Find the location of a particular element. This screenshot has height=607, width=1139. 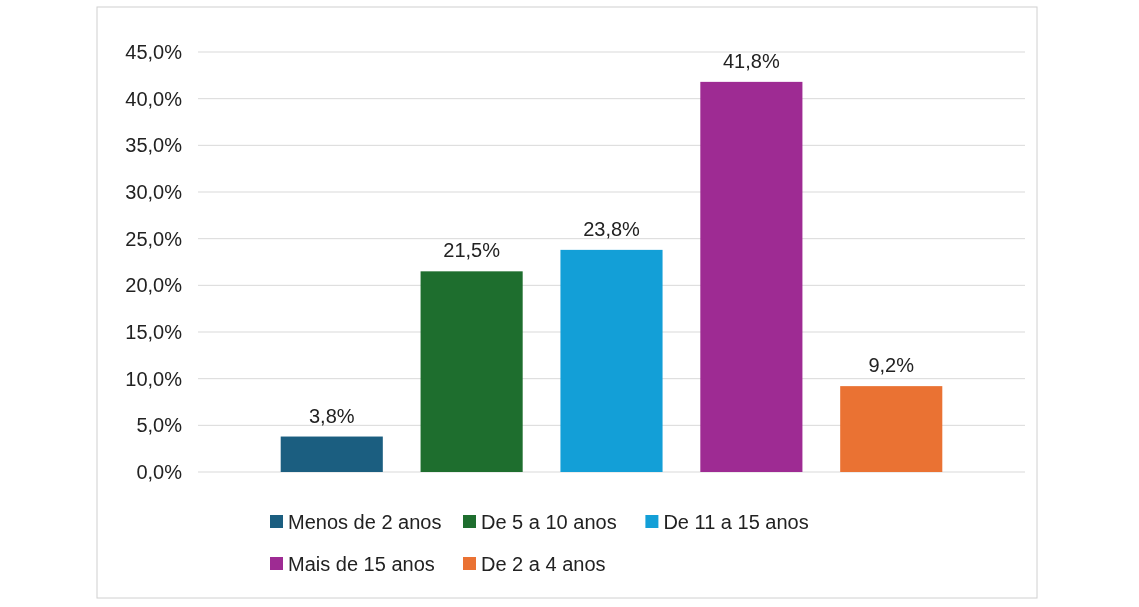

data-label: 3,8% is located at coordinates (331, 415).